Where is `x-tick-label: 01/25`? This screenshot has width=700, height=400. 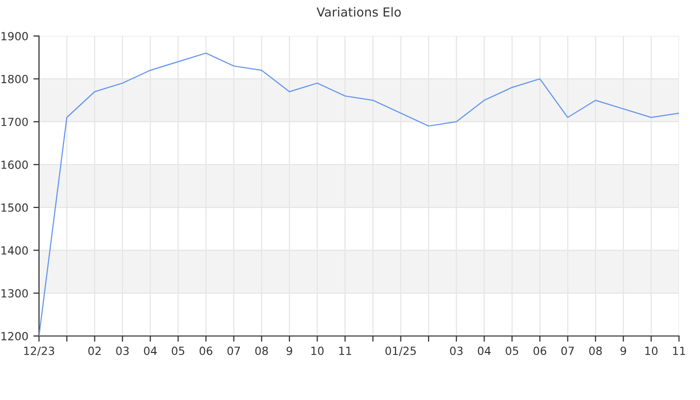
x-tick-label: 01/25 is located at coordinates (400, 351).